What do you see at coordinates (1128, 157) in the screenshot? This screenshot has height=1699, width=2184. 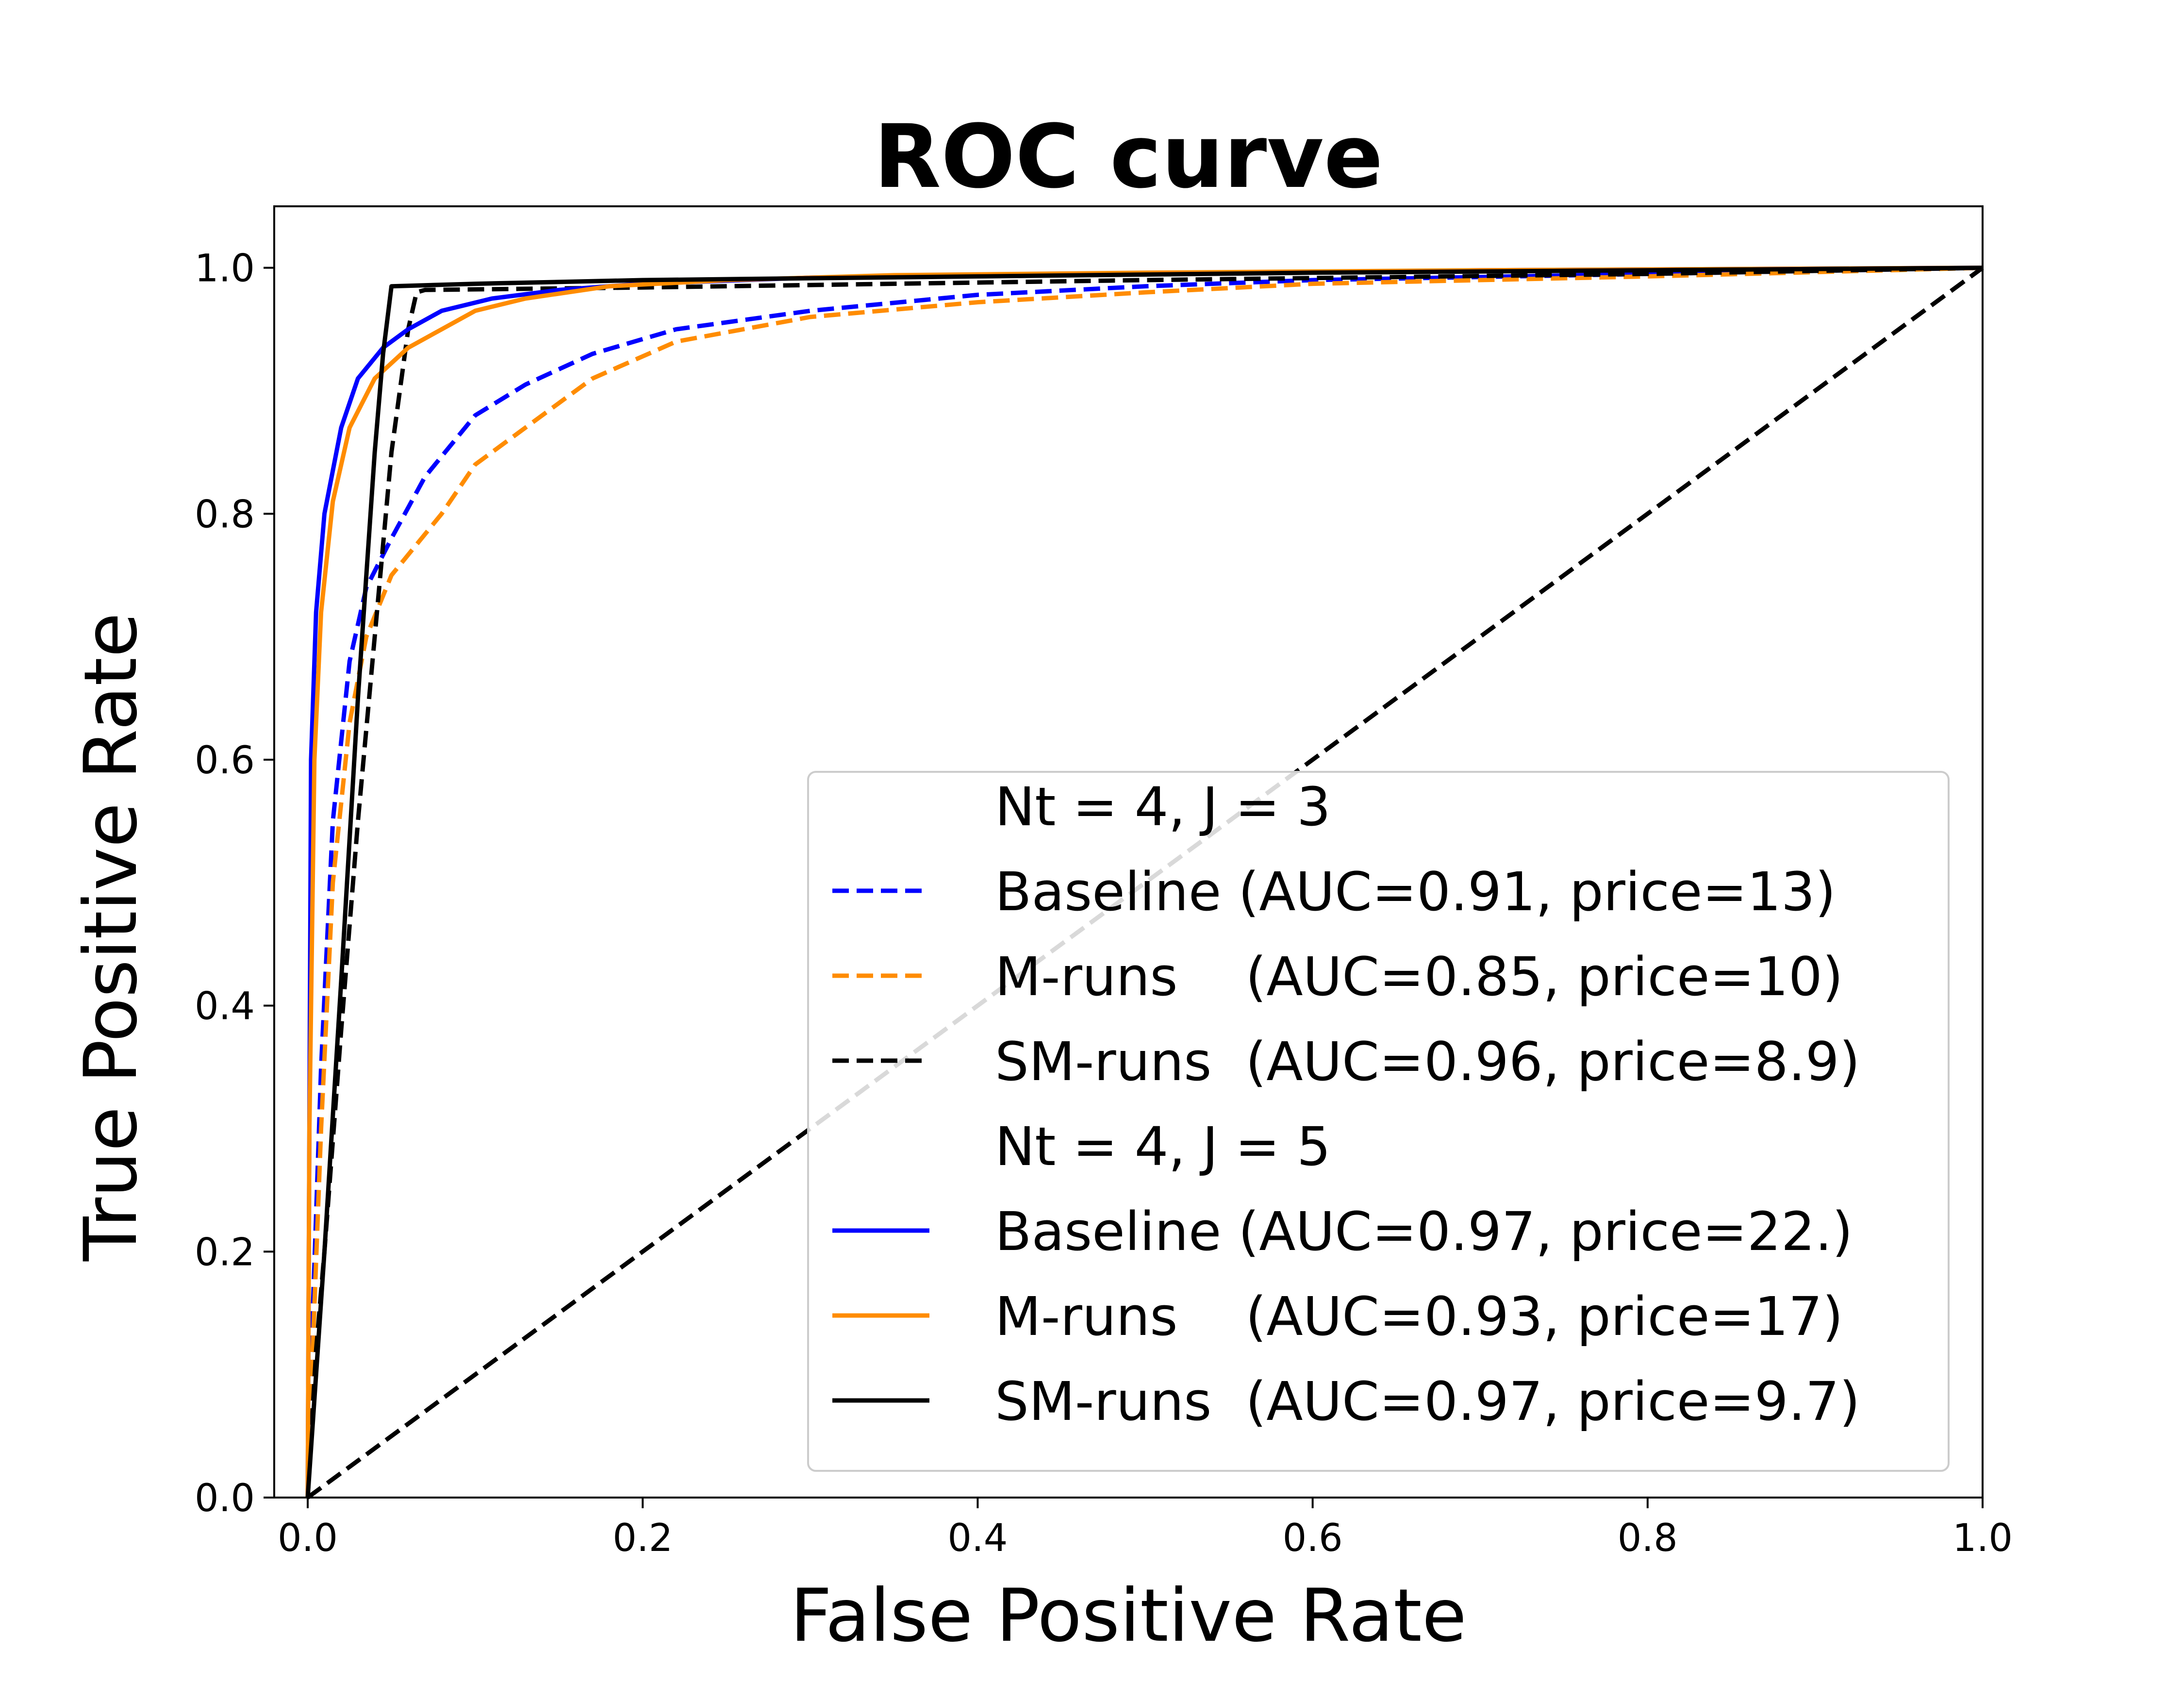 I see `chart-title: ROC curve` at bounding box center [1128, 157].